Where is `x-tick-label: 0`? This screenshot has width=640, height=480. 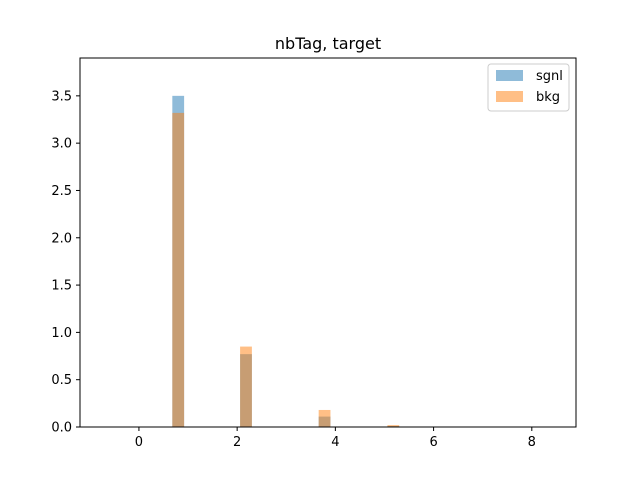 x-tick-label: 0 is located at coordinates (139, 442).